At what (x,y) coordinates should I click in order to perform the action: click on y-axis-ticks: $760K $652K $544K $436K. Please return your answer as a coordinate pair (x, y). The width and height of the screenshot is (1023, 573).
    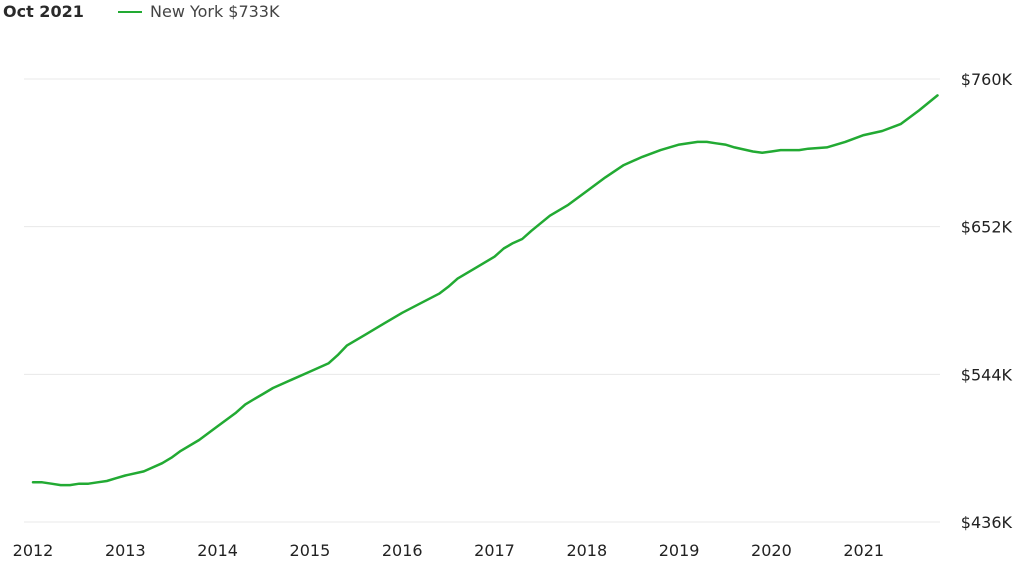
    Looking at the image, I should click on (987, 301).